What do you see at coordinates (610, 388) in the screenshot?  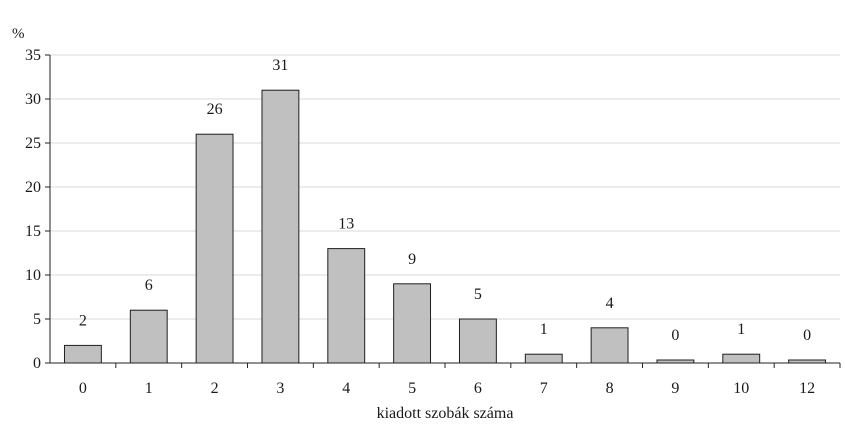 I see `x-tick-label: 8` at bounding box center [610, 388].